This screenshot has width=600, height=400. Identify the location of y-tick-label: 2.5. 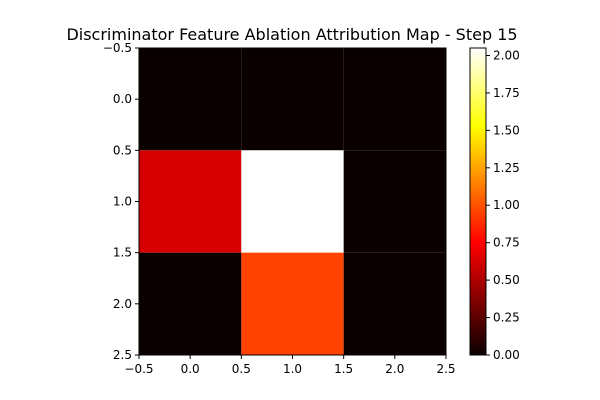
(122, 355).